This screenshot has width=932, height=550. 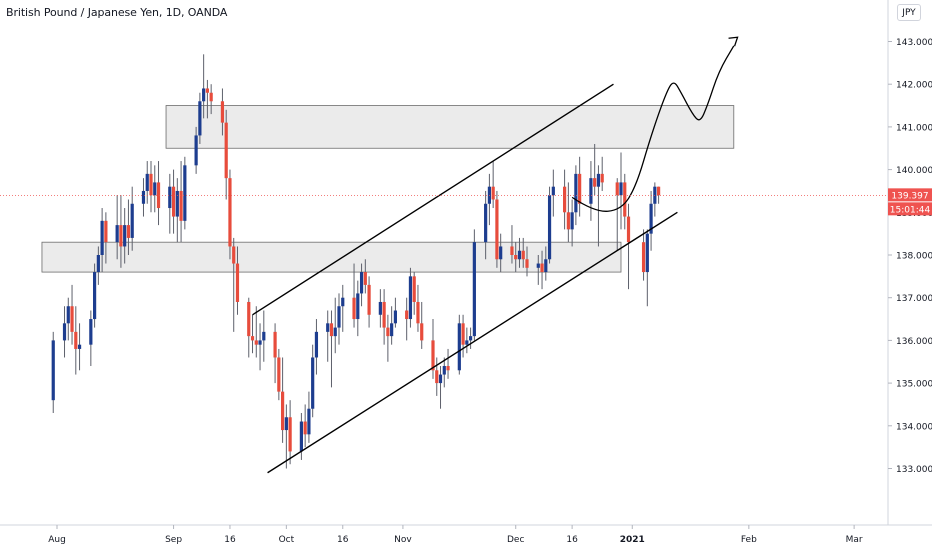 I want to click on price-tick-label: 143.000, so click(x=914, y=43).